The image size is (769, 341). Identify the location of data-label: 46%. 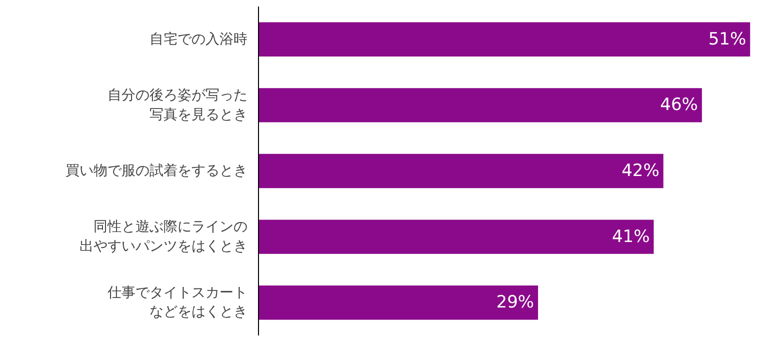
(679, 105).